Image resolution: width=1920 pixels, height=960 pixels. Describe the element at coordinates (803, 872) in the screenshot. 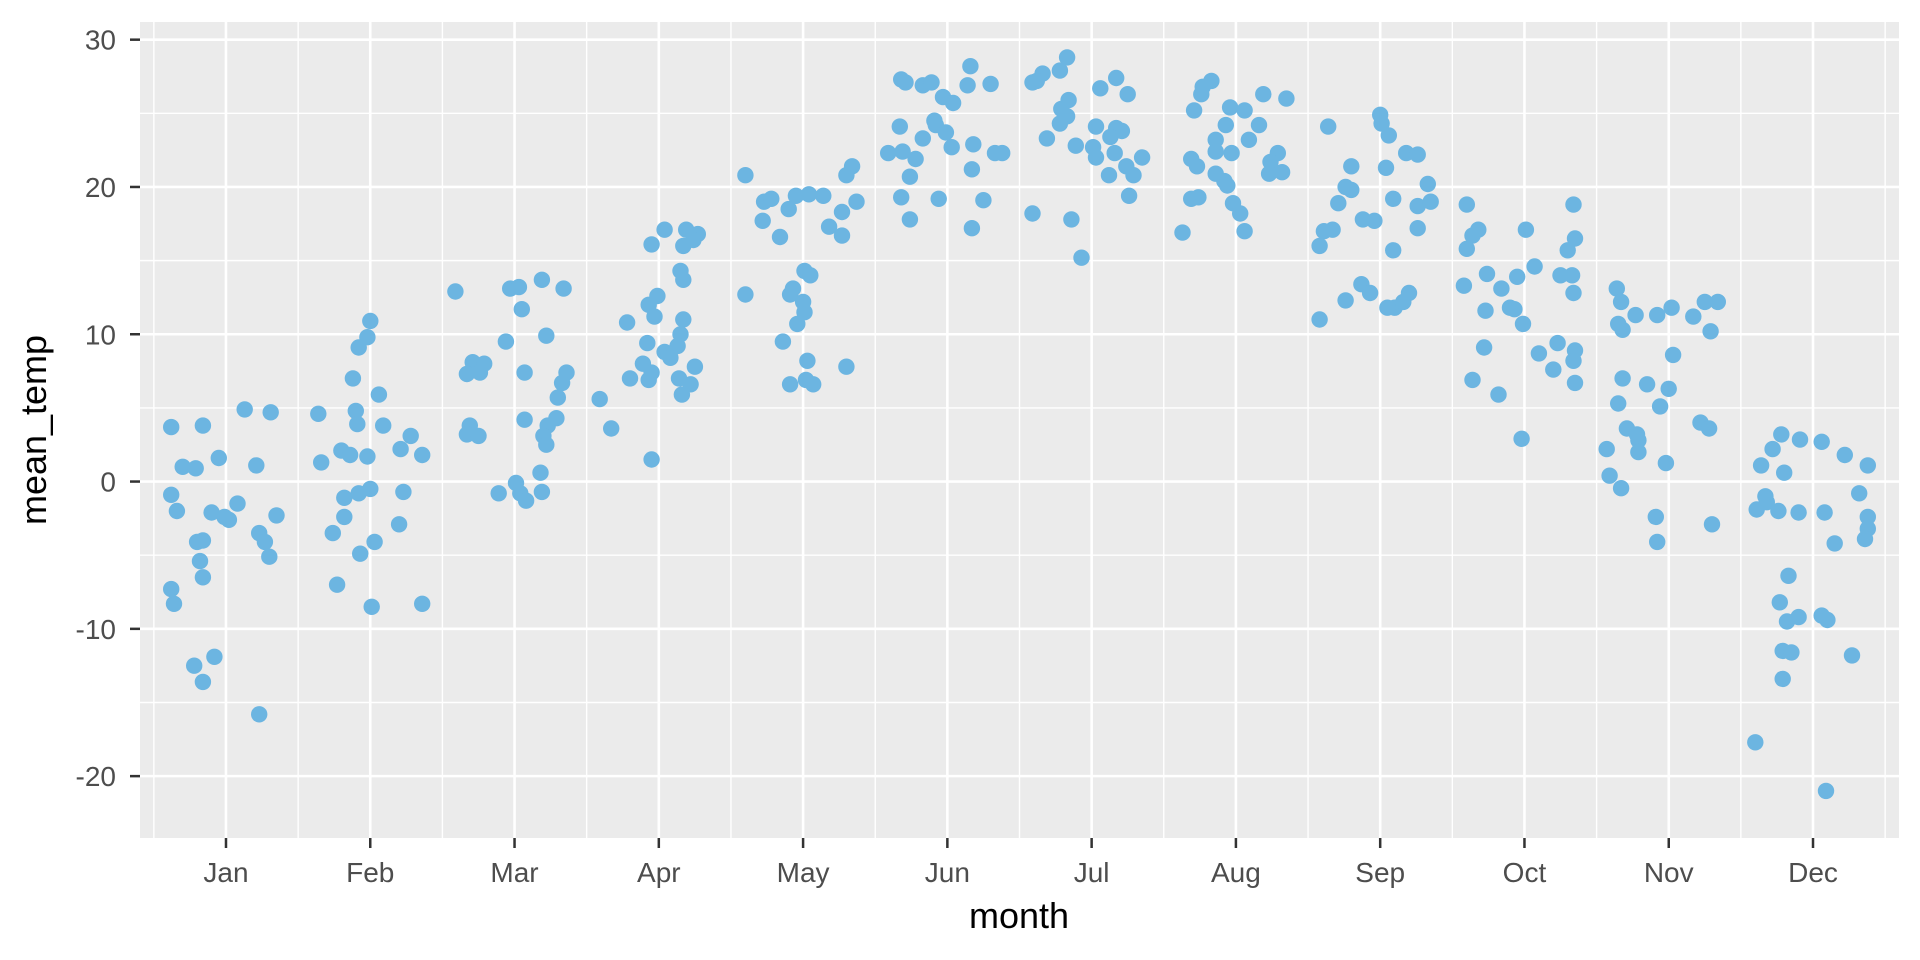

I see `x-tick-label: May` at that location.